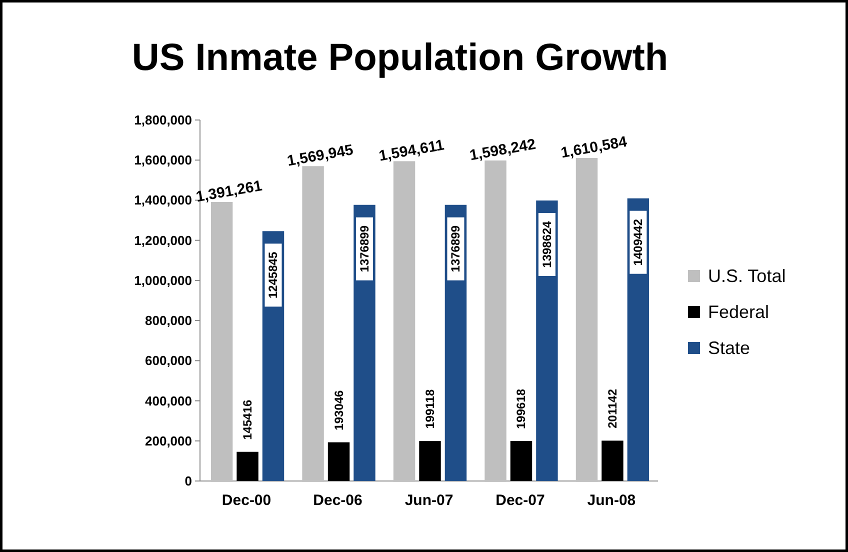  What do you see at coordinates (339, 410) in the screenshot?
I see `data-label: 193046` at bounding box center [339, 410].